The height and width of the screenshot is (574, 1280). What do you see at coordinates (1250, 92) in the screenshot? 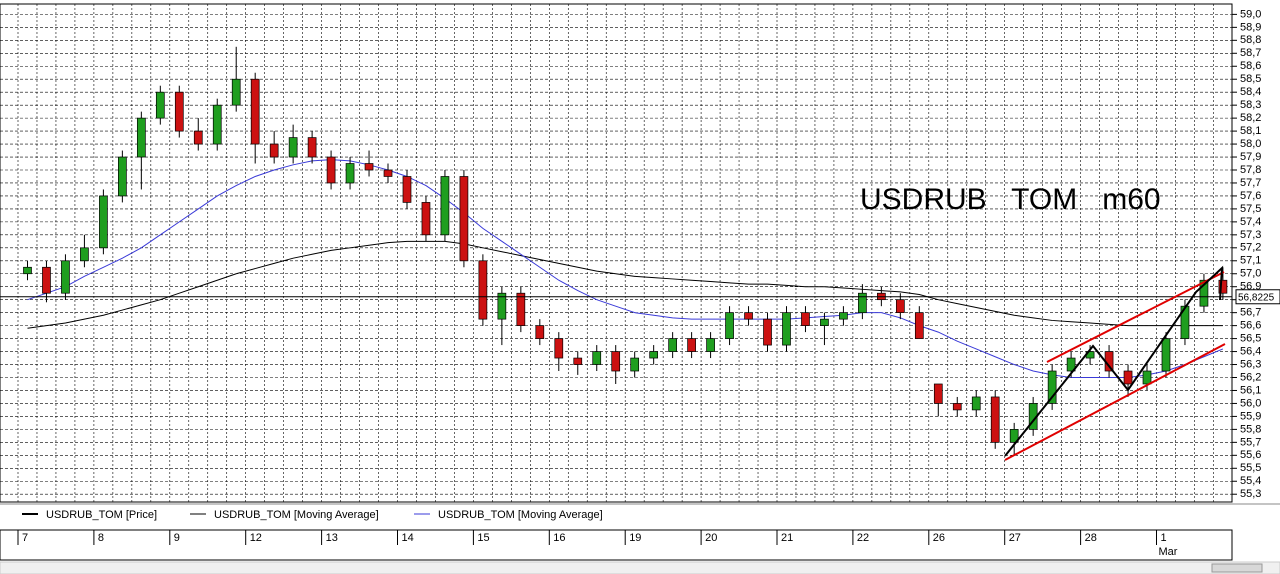
I see `y-tick-label: 58,4` at bounding box center [1250, 92].